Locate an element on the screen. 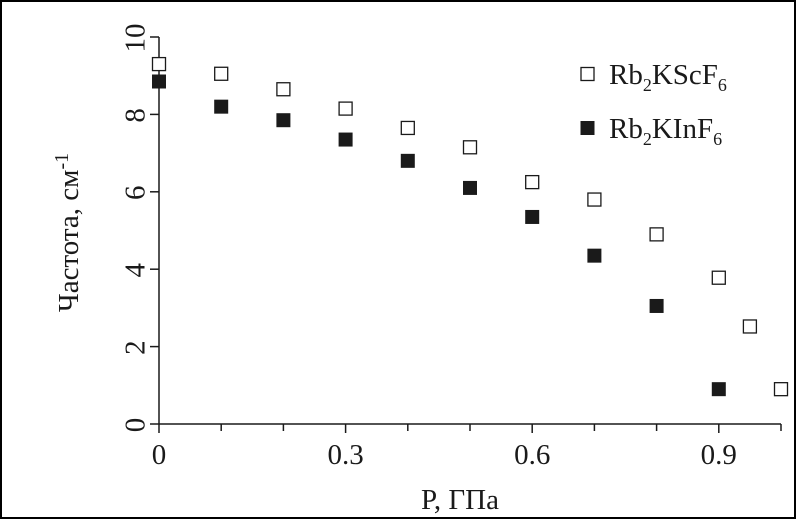 Image resolution: width=796 pixels, height=519 pixels. legend: Rb2KScF6 Rb2KInF6 is located at coordinates (653, 104).